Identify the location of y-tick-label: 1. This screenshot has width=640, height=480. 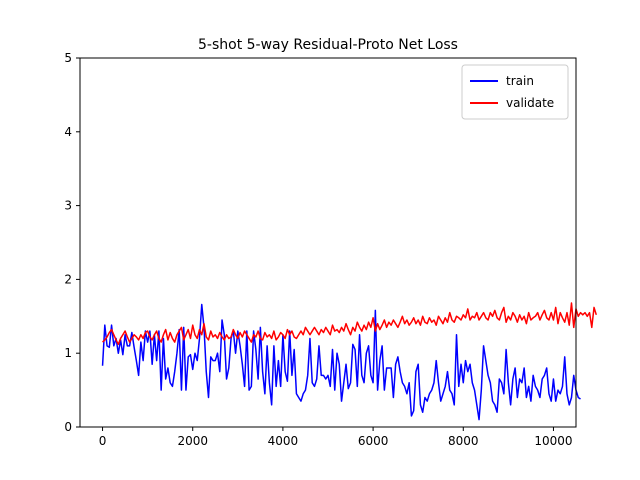
(68, 353).